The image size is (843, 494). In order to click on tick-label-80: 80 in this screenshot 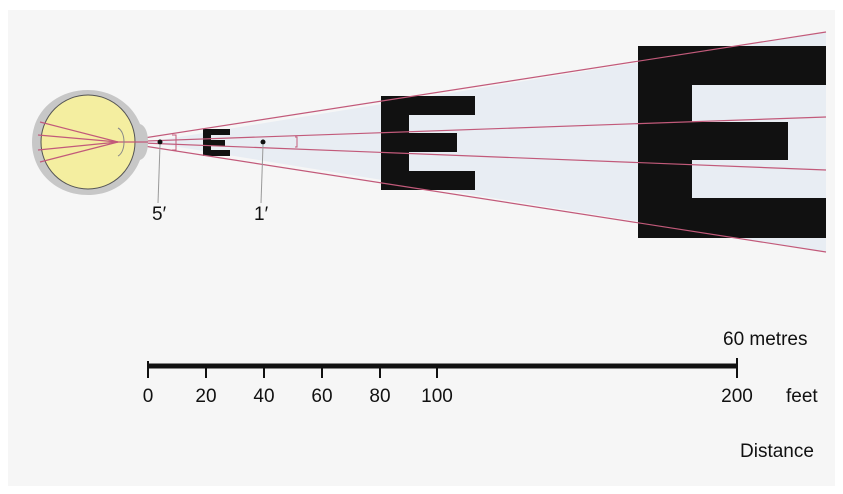, I will do `click(380, 396)`.